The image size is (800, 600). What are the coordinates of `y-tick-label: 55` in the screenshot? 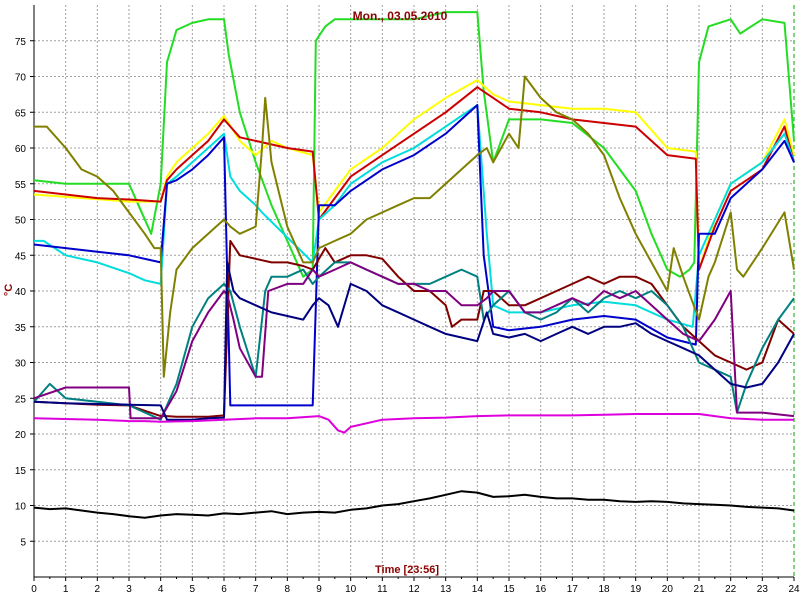 It's located at (21, 185).